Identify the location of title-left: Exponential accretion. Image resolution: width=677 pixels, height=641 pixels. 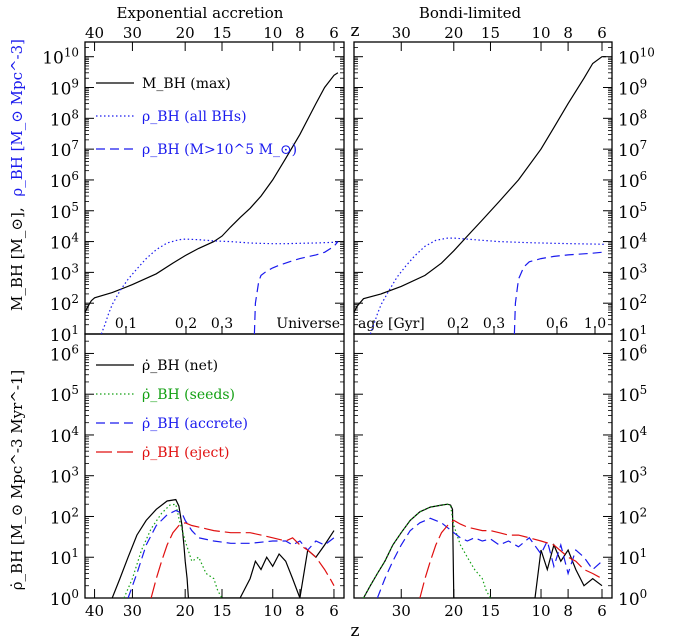
(200, 13).